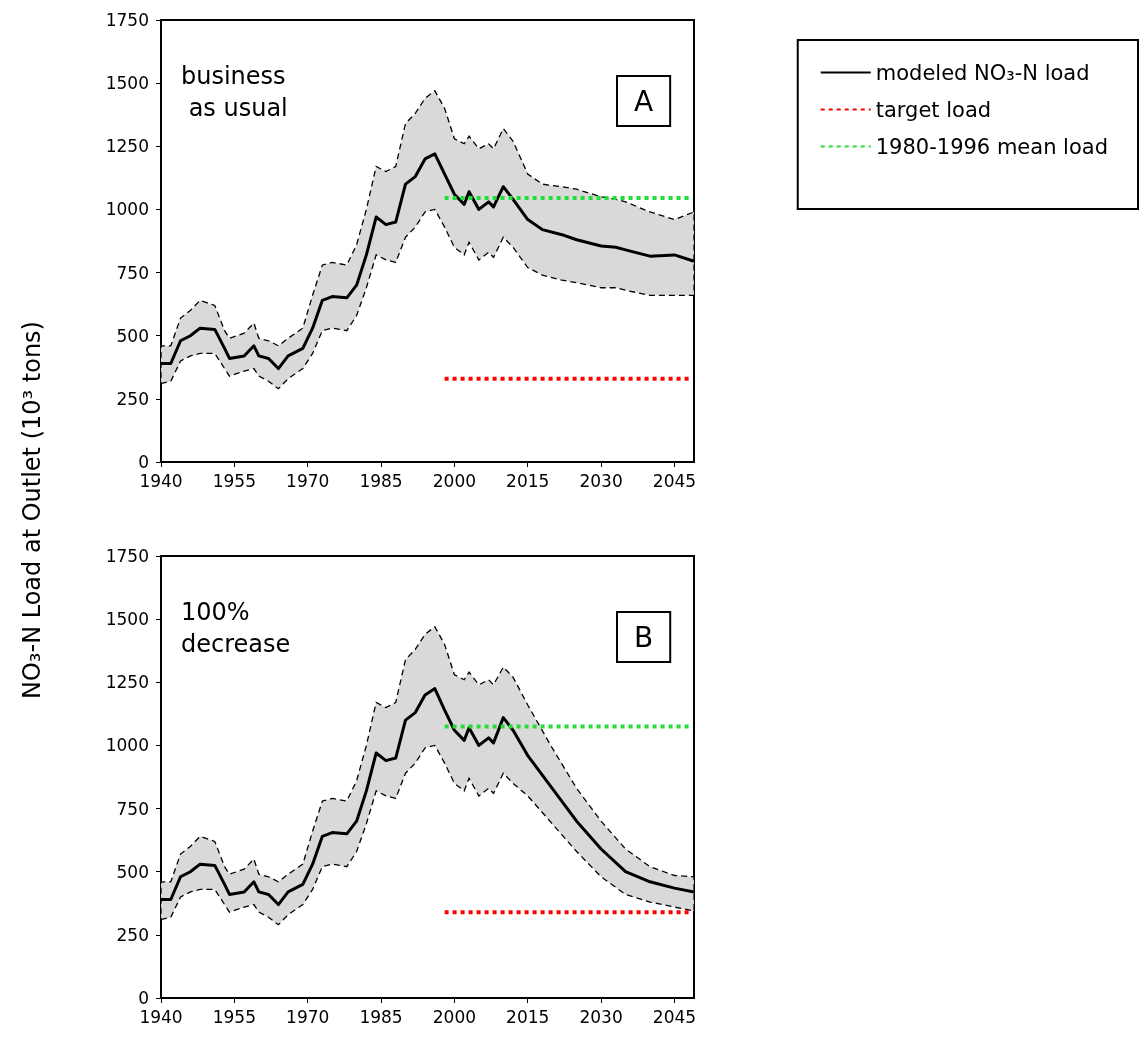 This screenshot has width=1140, height=1049. I want to click on legend-label: 1980-1996 mean load, so click(992, 146).